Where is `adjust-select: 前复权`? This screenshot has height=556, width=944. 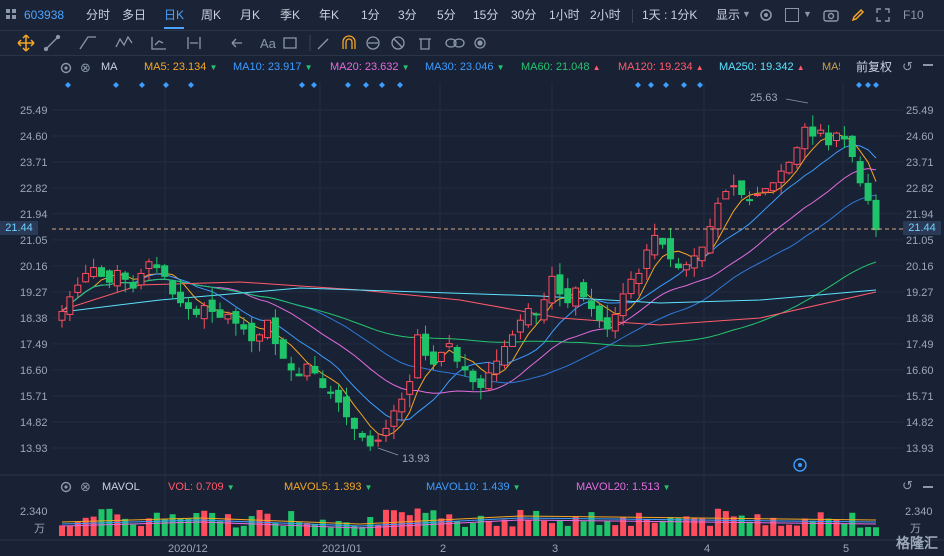
adjust-select: 前复权 is located at coordinates (866, 67).